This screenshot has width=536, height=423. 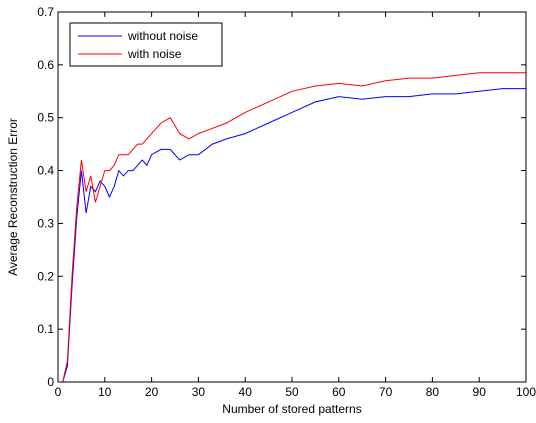 I want to click on x-tick-label: 30, so click(x=199, y=392).